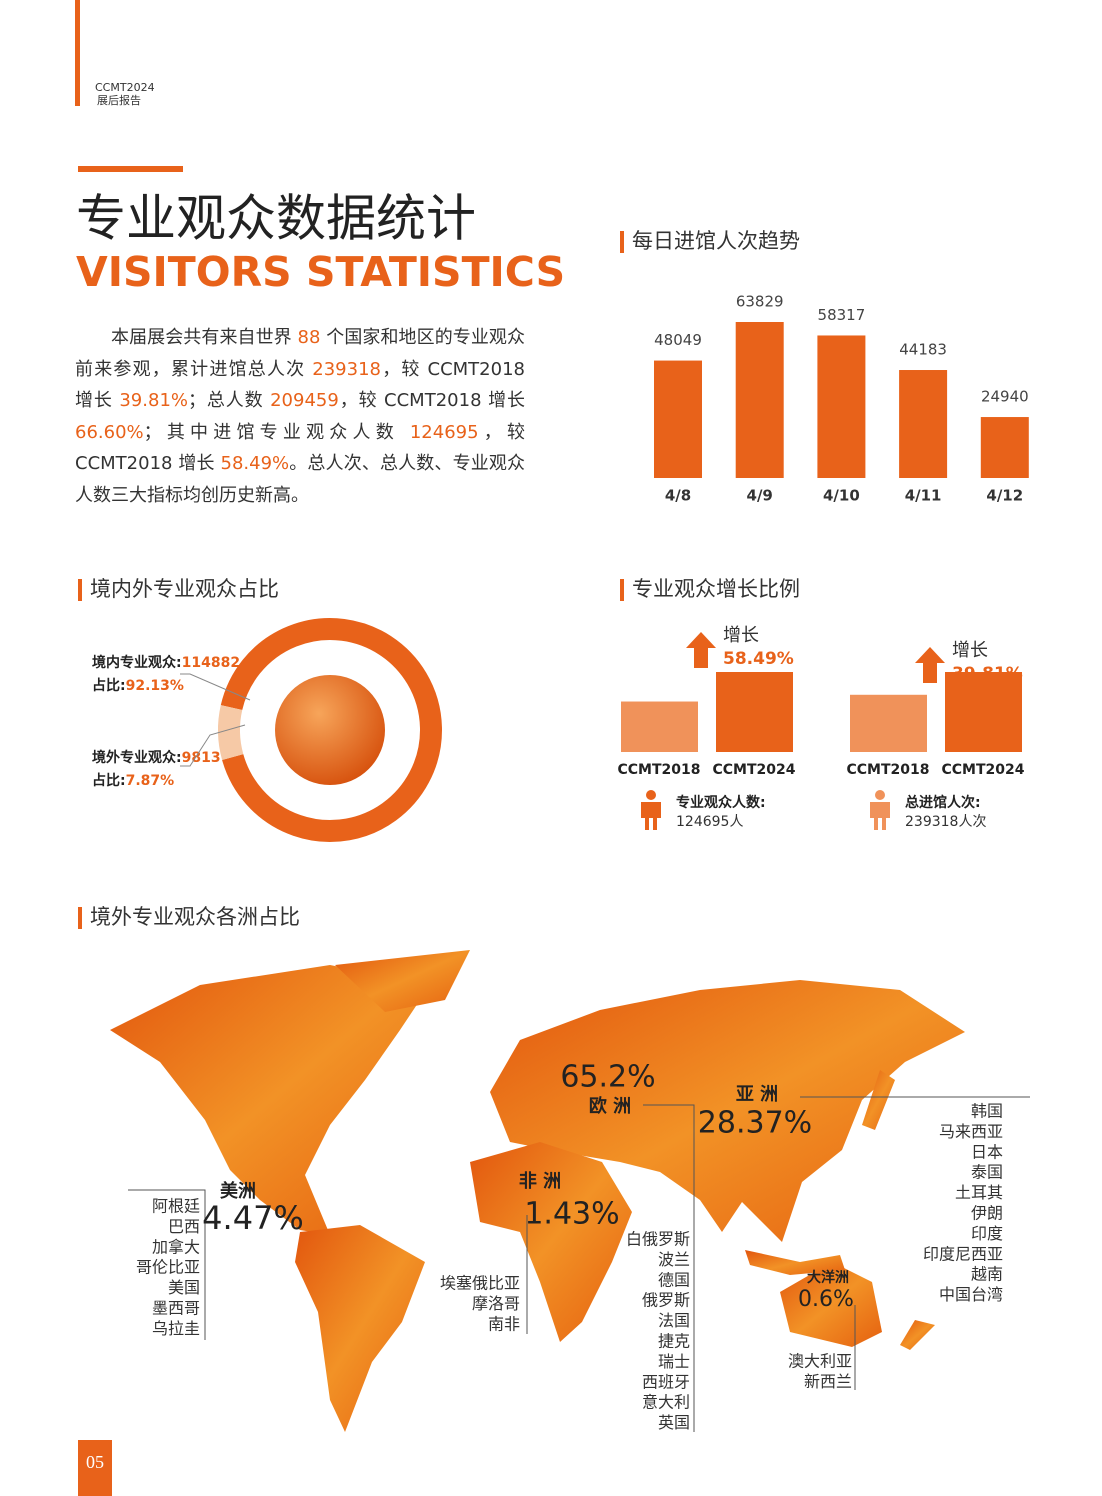 This screenshot has width=1102, height=1496. What do you see at coordinates (253, 1218) in the screenshot?
I see `region-share: 4.47%` at bounding box center [253, 1218].